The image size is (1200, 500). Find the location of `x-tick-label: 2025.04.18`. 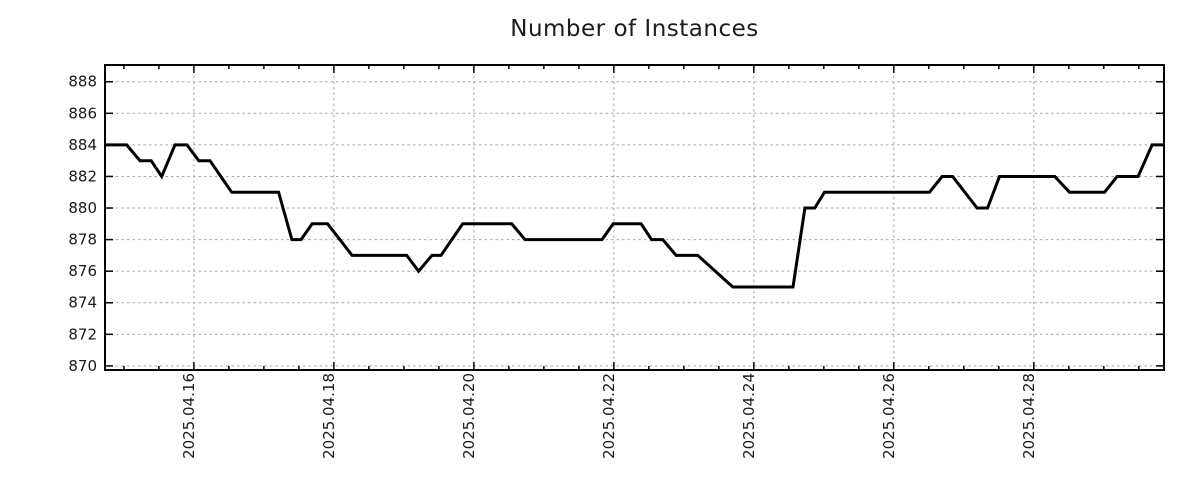

x-tick-label: 2025.04.18 is located at coordinates (329, 416).